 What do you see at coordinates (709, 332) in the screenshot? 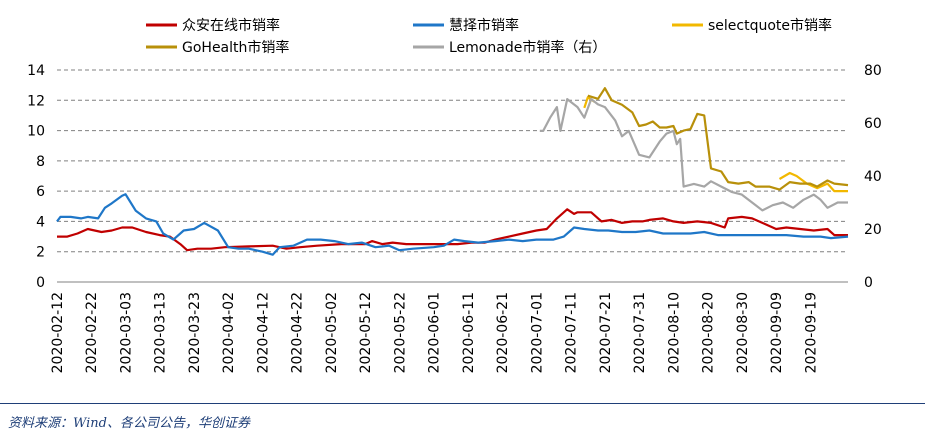
I see `x-tick-label: 2020-08-20` at bounding box center [709, 332].